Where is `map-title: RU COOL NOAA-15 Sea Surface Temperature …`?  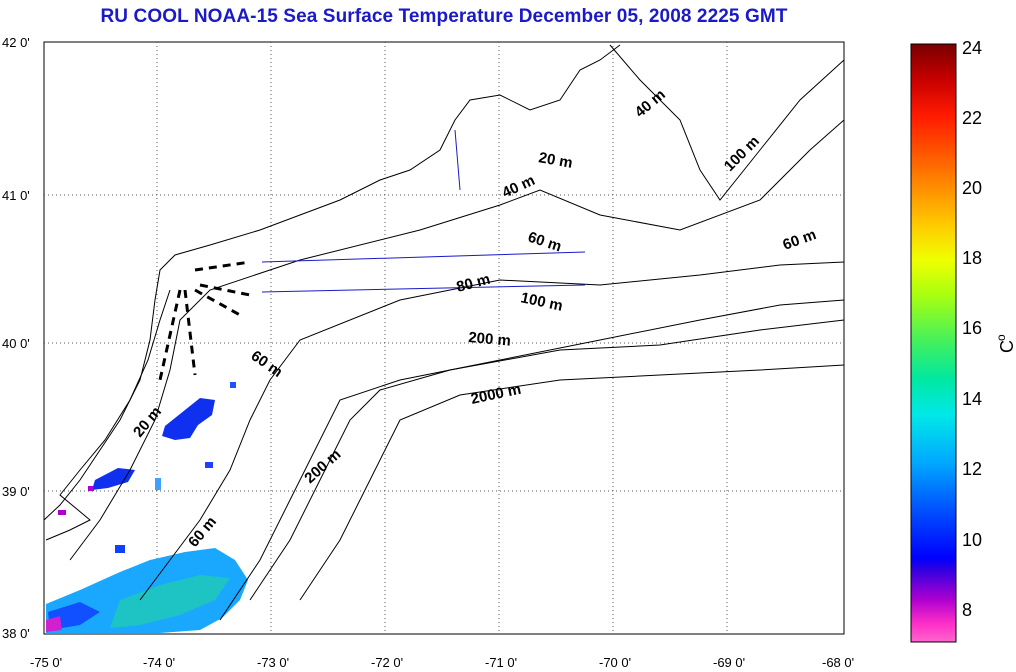
map-title: RU COOL NOAA-15 Sea Surface Temperature … is located at coordinates (444, 16).